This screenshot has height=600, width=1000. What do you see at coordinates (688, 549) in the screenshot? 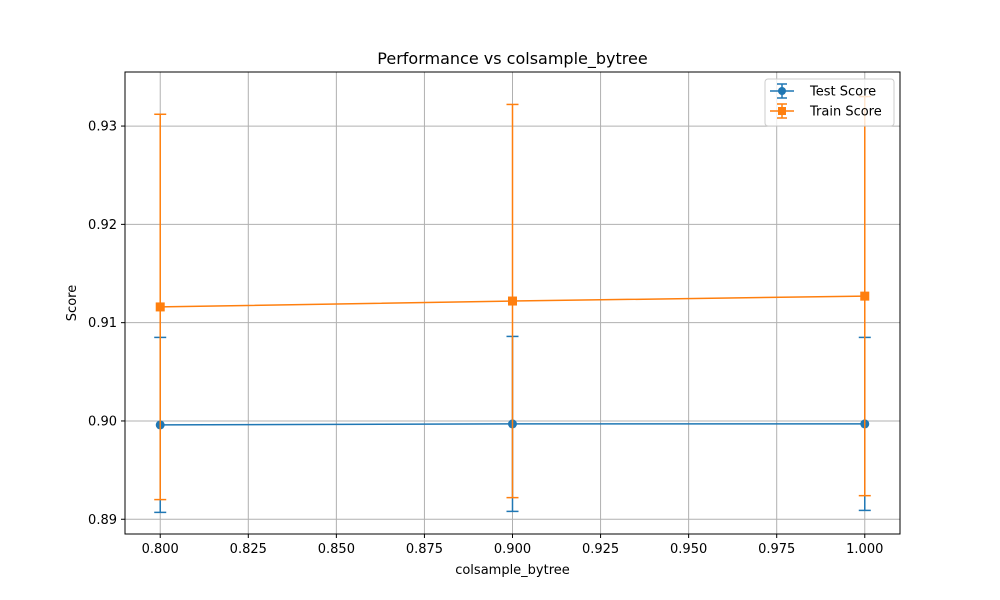
I see `x-tick-label: 0.950` at bounding box center [688, 549].